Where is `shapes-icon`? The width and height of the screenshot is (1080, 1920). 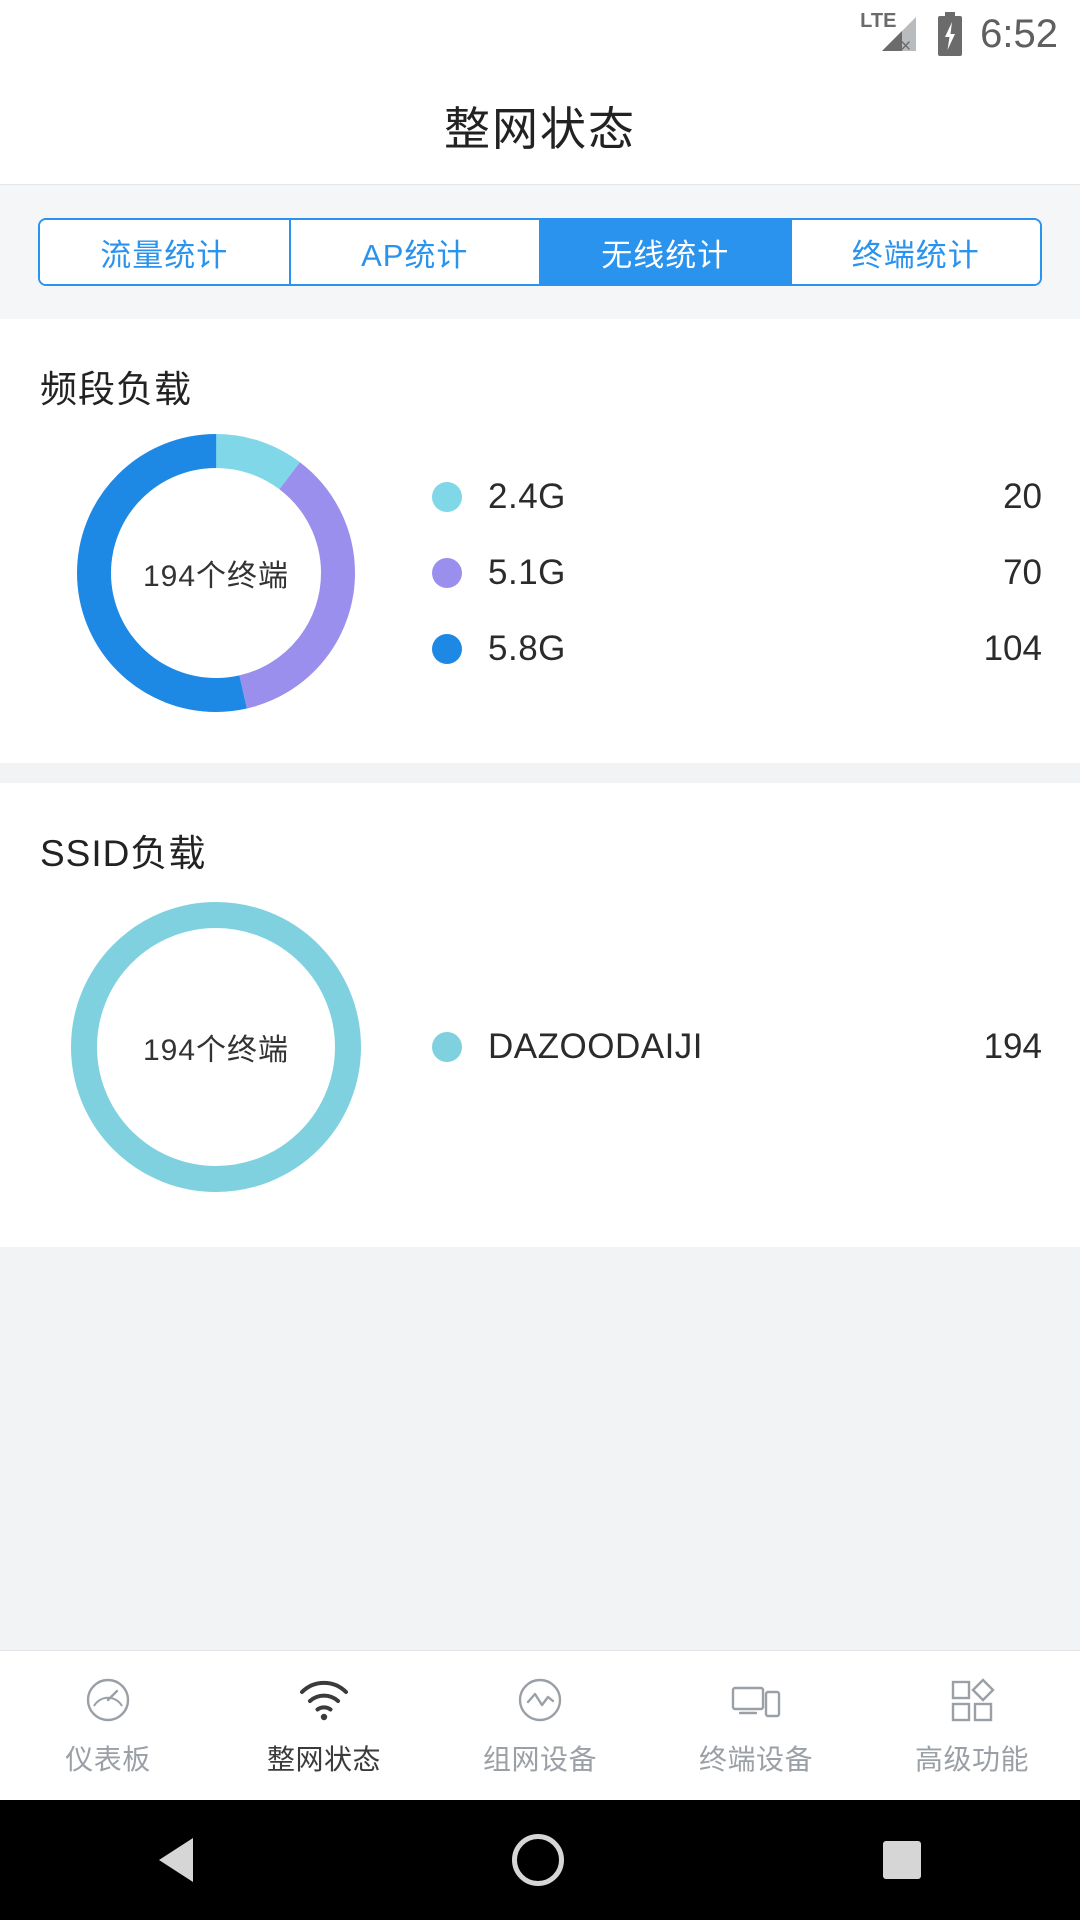
shapes-icon is located at coordinates (972, 1700).